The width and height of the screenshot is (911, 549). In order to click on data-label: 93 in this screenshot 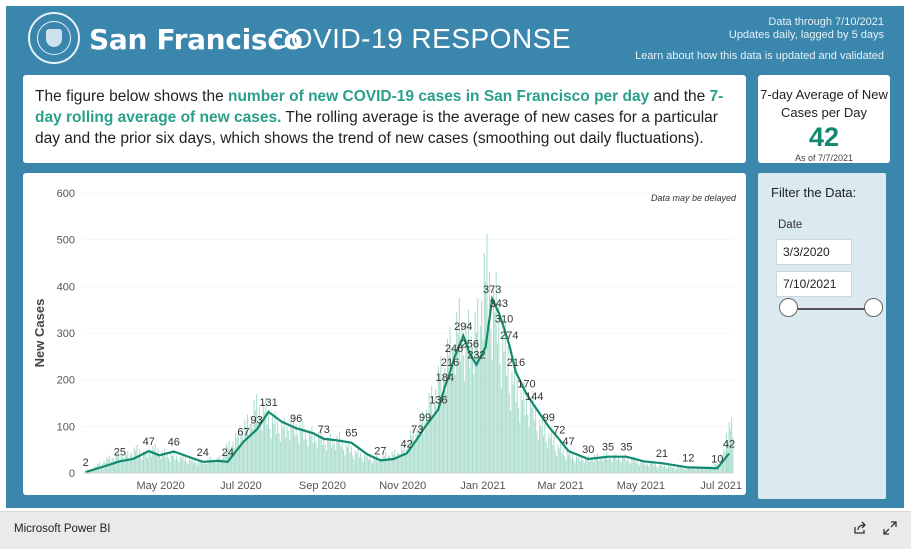, I will do `click(257, 421)`.